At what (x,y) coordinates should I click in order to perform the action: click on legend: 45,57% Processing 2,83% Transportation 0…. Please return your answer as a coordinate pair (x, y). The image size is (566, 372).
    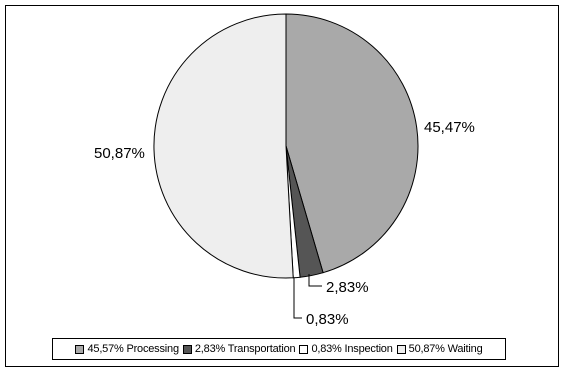
    Looking at the image, I should click on (279, 349).